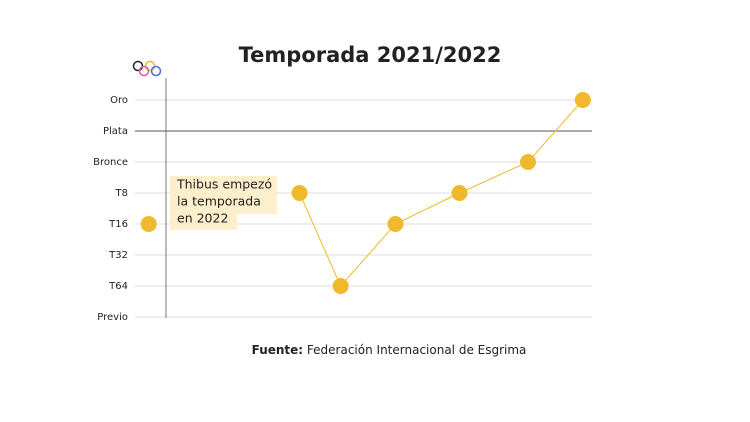 The width and height of the screenshot is (750, 422). What do you see at coordinates (119, 100) in the screenshot?
I see `y-tick-label: Oro` at bounding box center [119, 100].